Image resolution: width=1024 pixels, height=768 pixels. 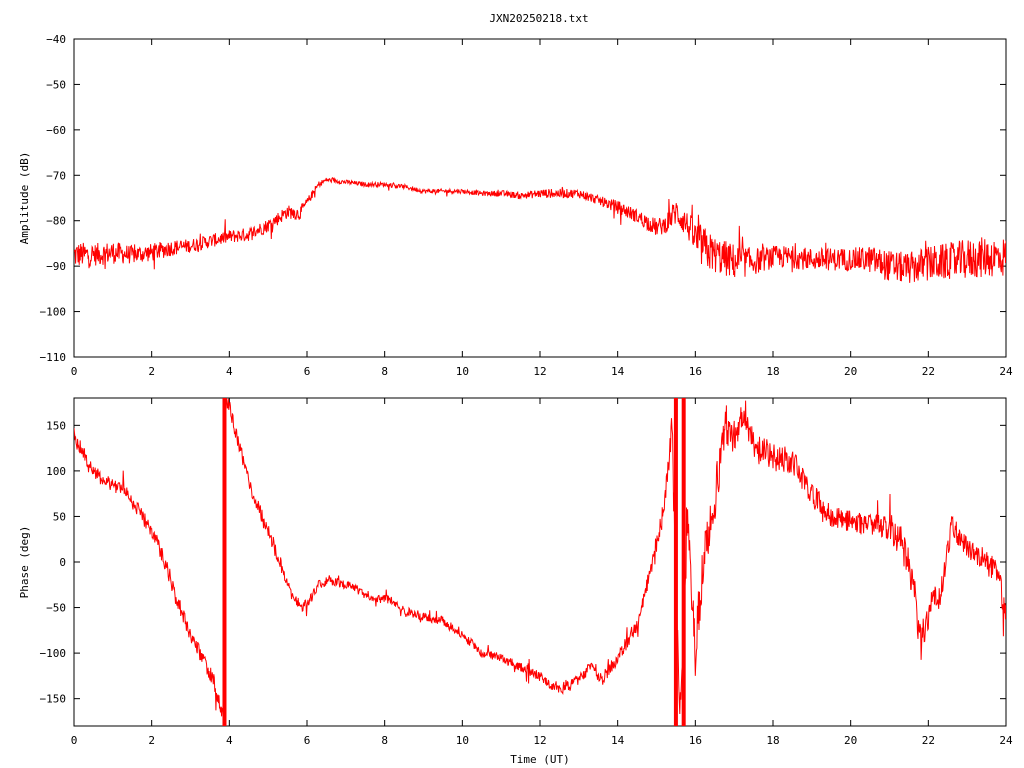 I want to click on amplitude-x-tick-label: 8, so click(x=384, y=371).